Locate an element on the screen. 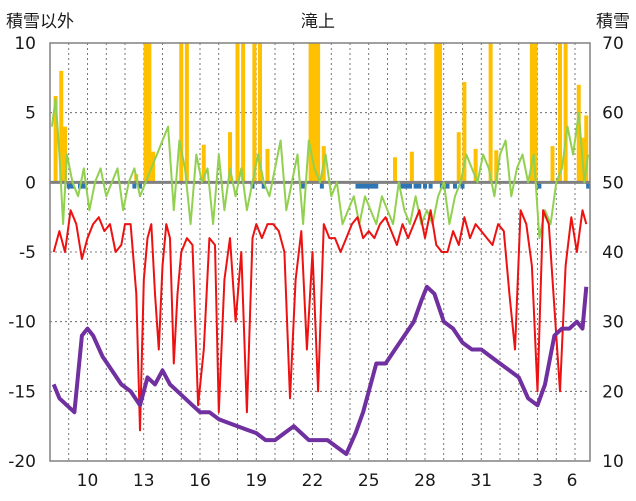  right-tick-label: 40 is located at coordinates (613, 253).